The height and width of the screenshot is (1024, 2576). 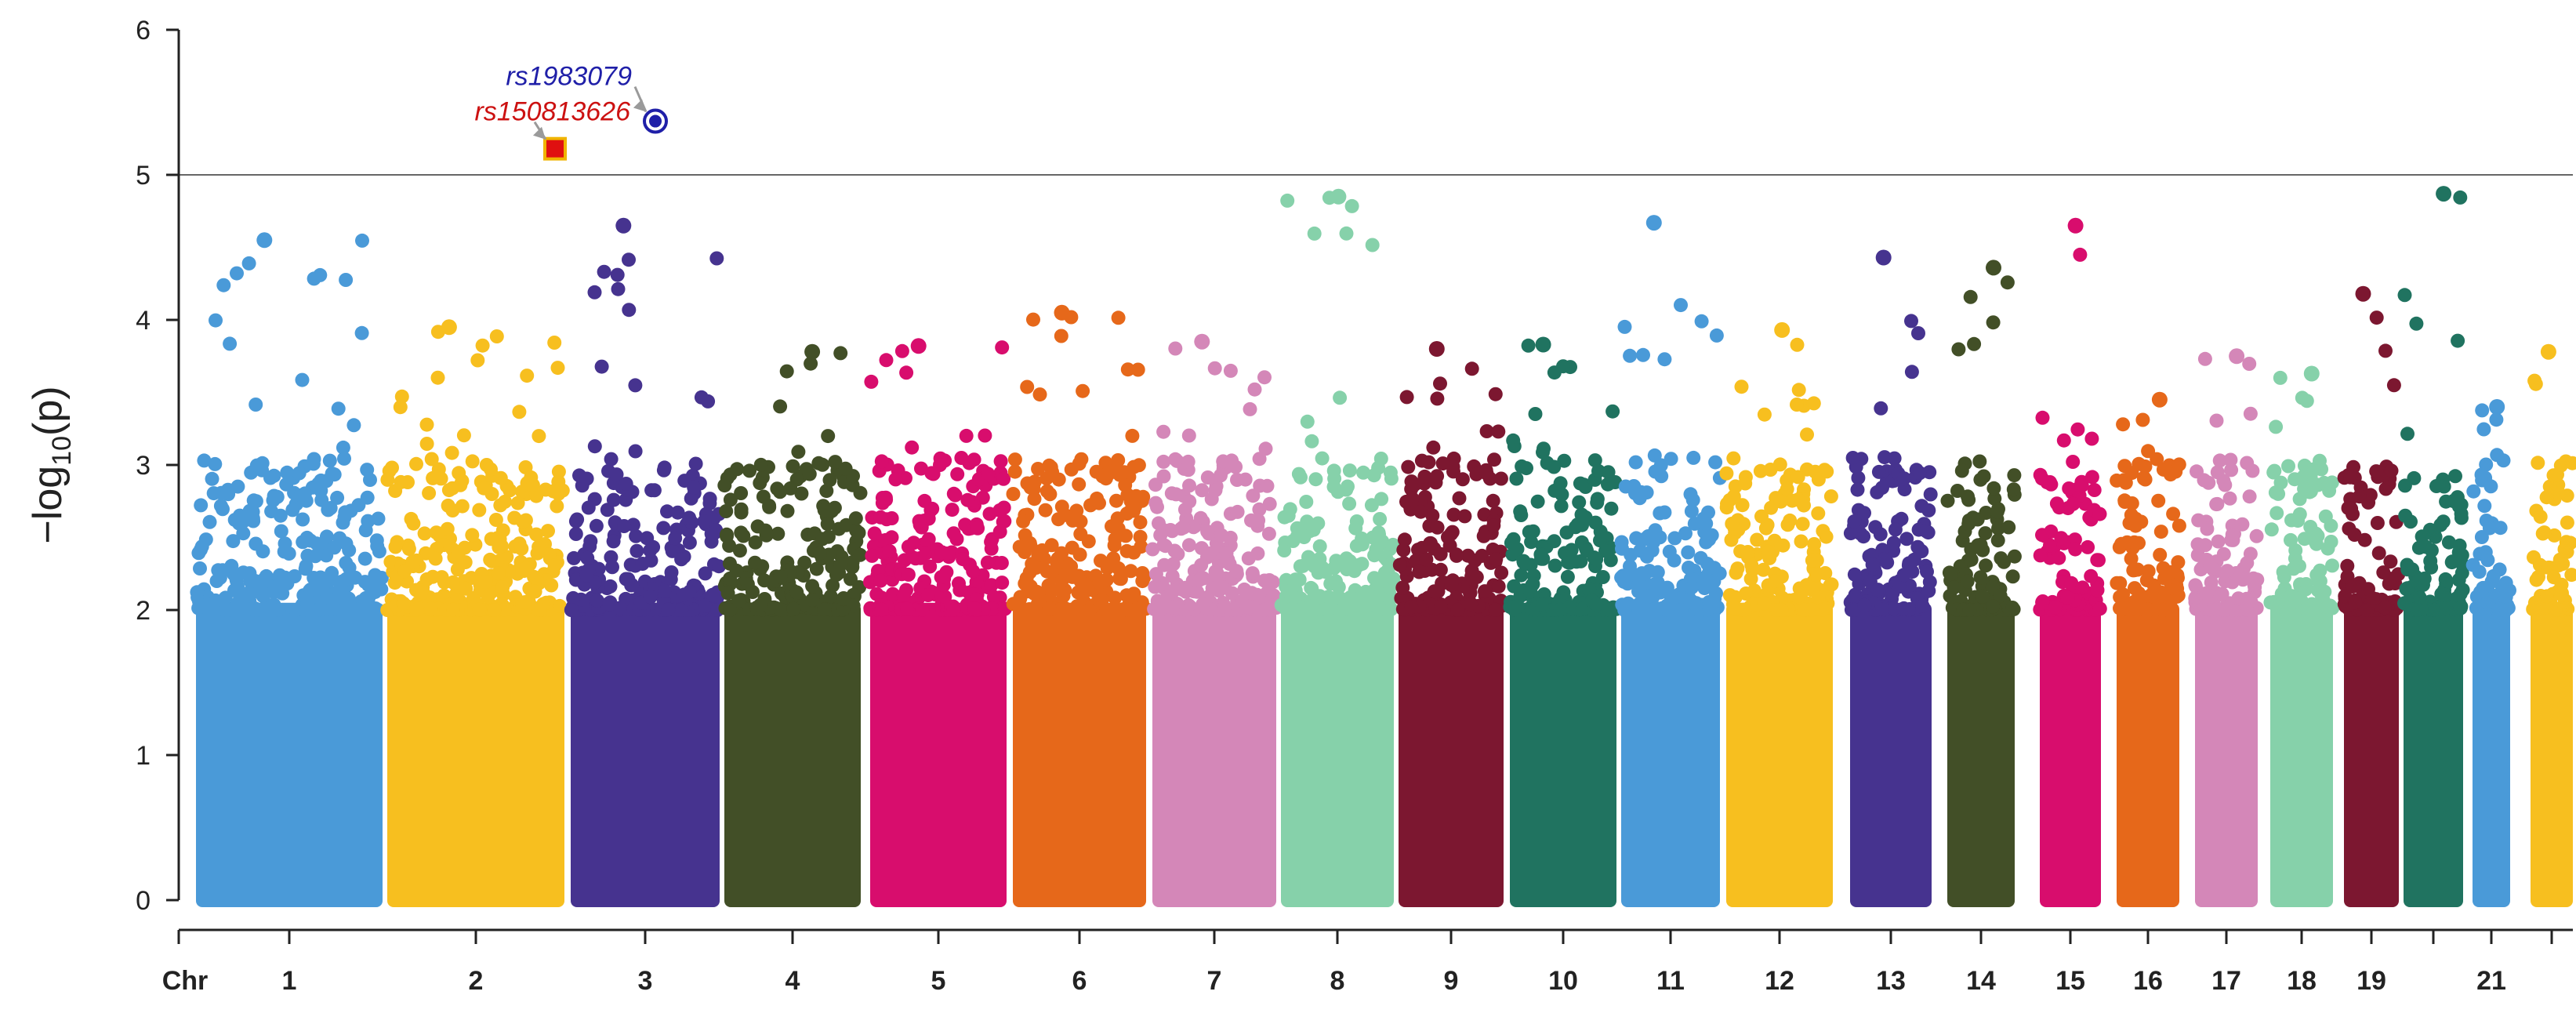 I want to click on chr-7-dense-band, so click(x=1214, y=754).